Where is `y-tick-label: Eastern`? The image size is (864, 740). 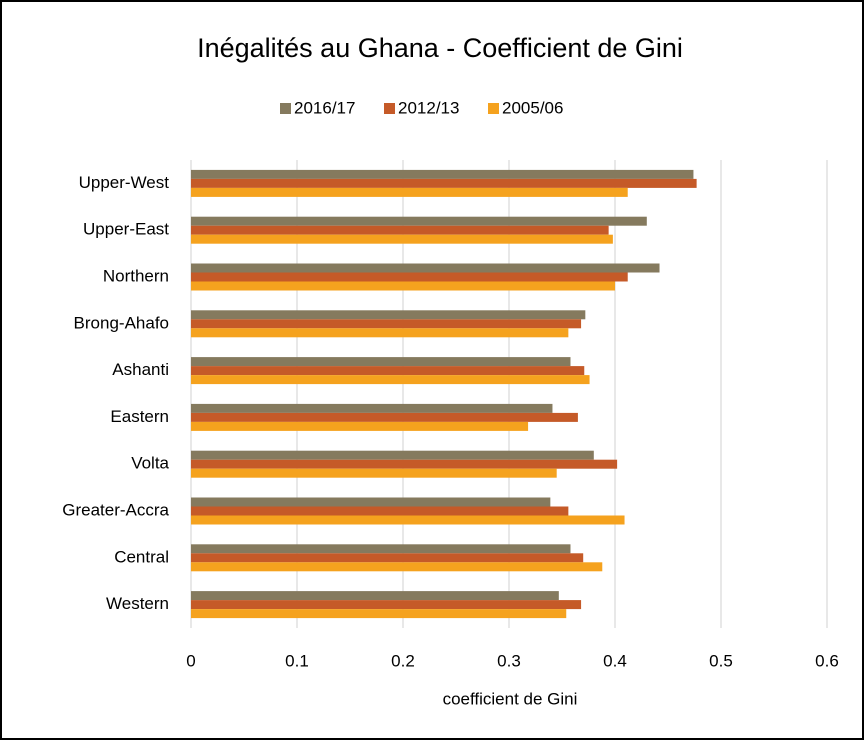 y-tick-label: Eastern is located at coordinates (139, 416).